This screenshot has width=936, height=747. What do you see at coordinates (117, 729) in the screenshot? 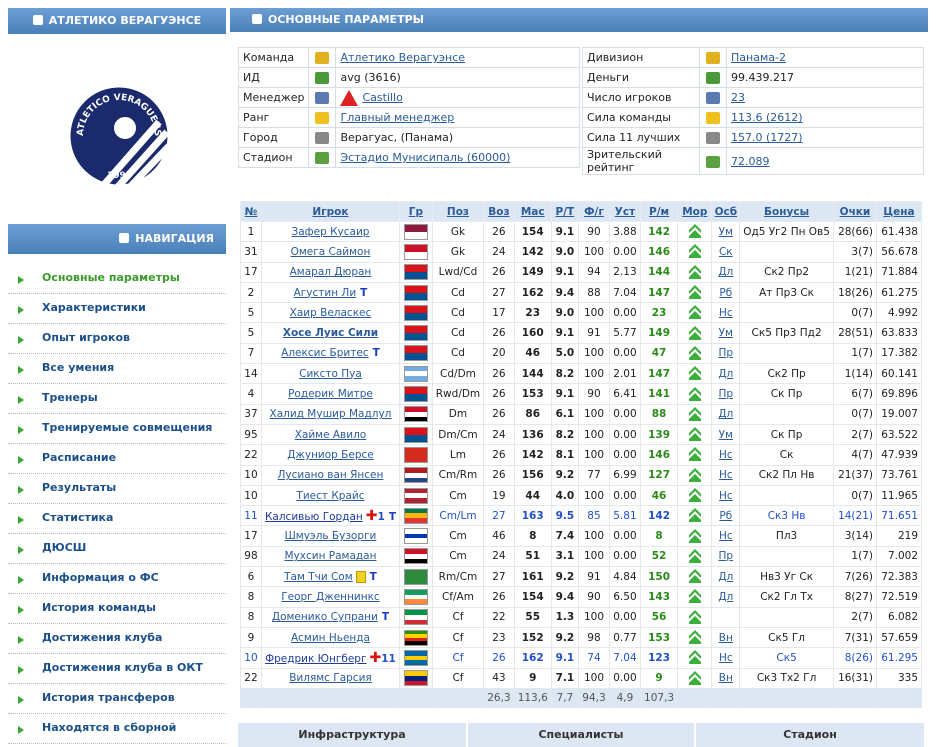
I see `nav-item: Находятся в сборной` at bounding box center [117, 729].